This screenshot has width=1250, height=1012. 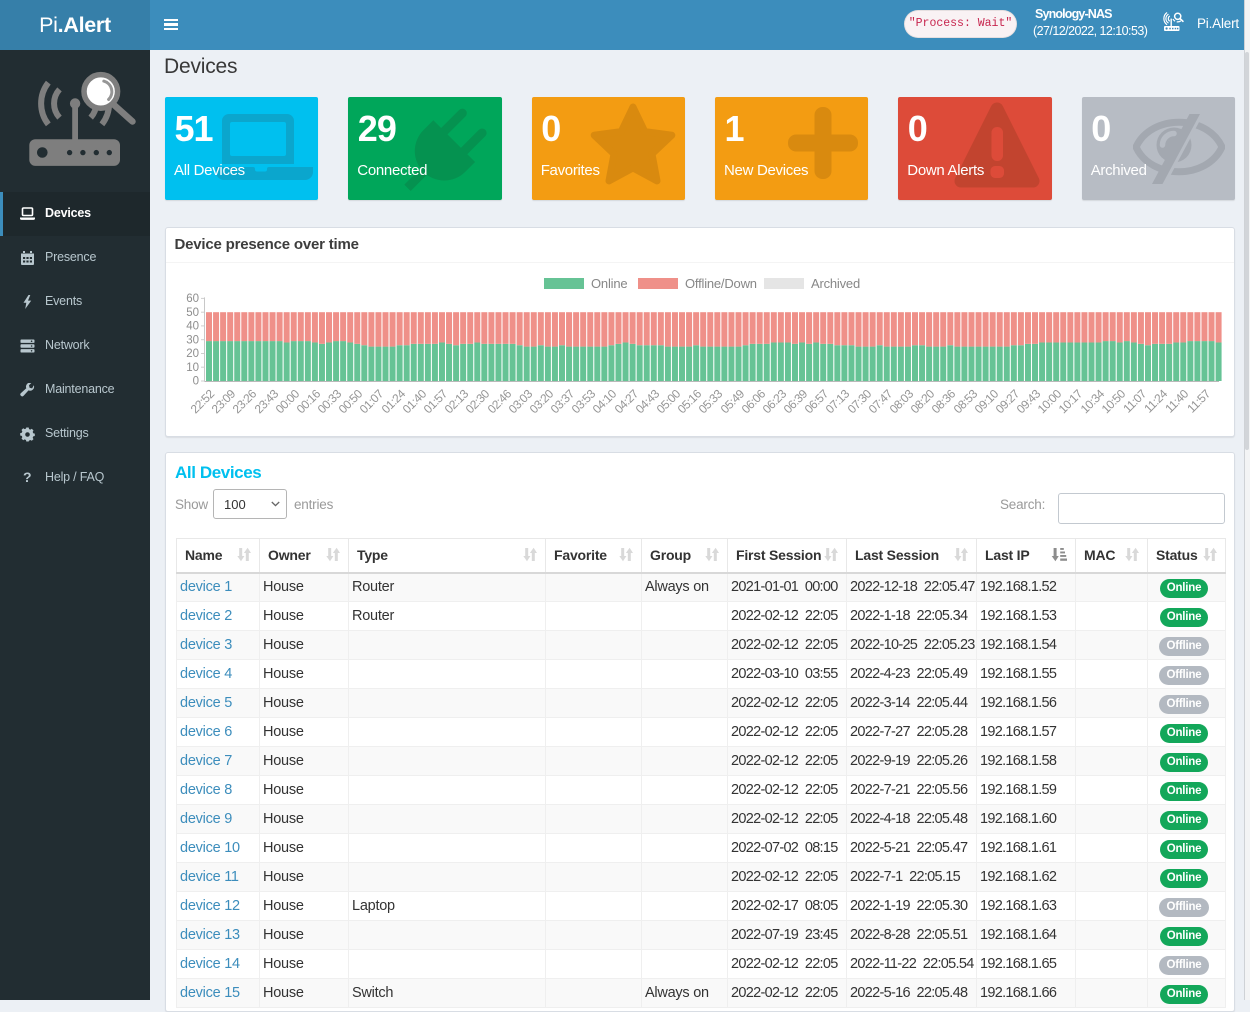 What do you see at coordinates (192, 299) in the screenshot?
I see `svg-text: 60` at bounding box center [192, 299].